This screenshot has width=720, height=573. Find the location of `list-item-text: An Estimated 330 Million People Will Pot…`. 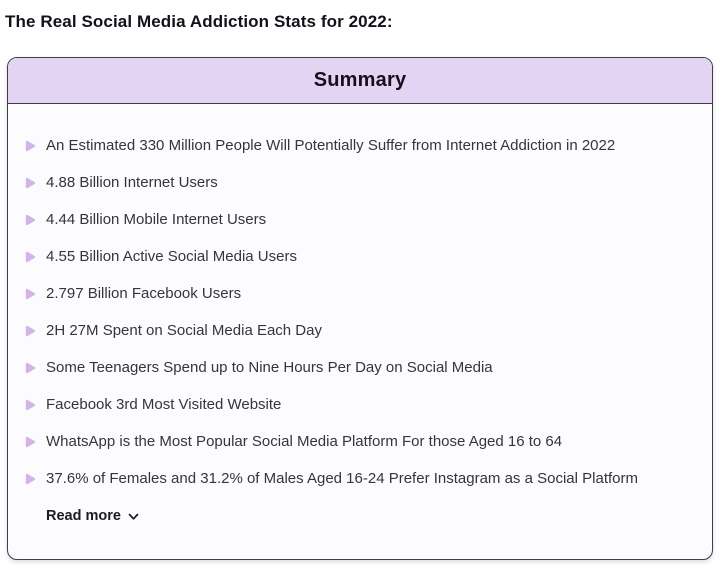

list-item-text: An Estimated 330 Million People Will Pot… is located at coordinates (331, 145).